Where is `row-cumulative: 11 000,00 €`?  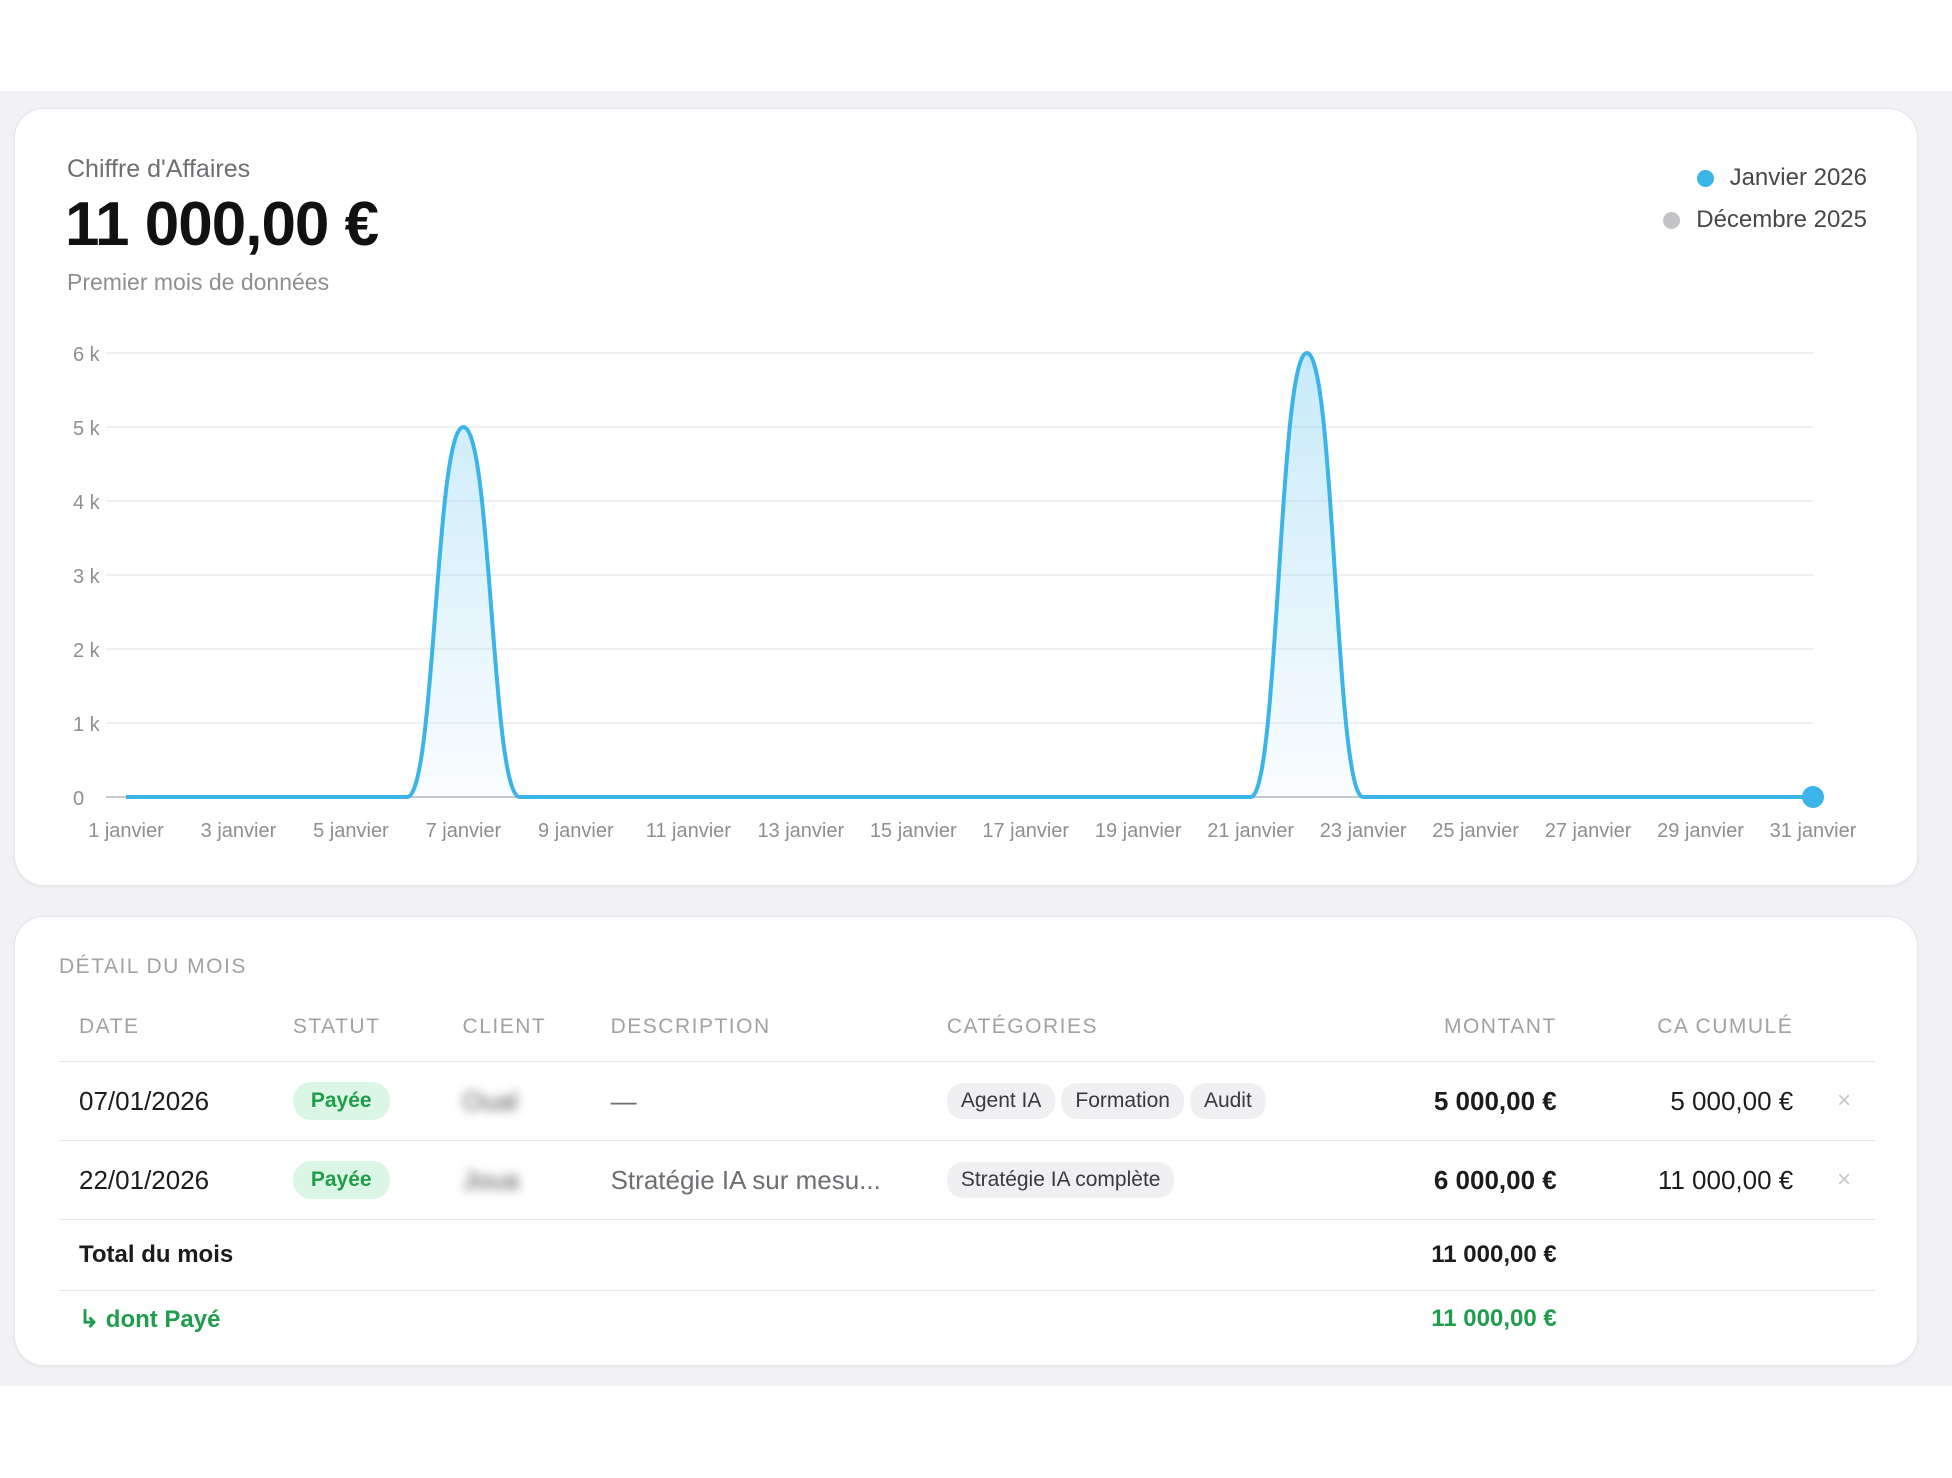
row-cumulative: 11 000,00 € is located at coordinates (1695, 1180).